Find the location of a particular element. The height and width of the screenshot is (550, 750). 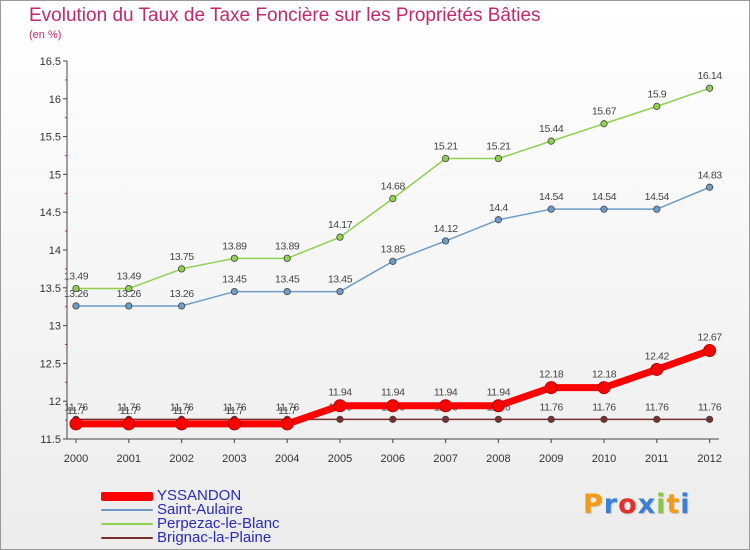

data-label-perpezac-le-blanc: 13.75 is located at coordinates (181, 257).